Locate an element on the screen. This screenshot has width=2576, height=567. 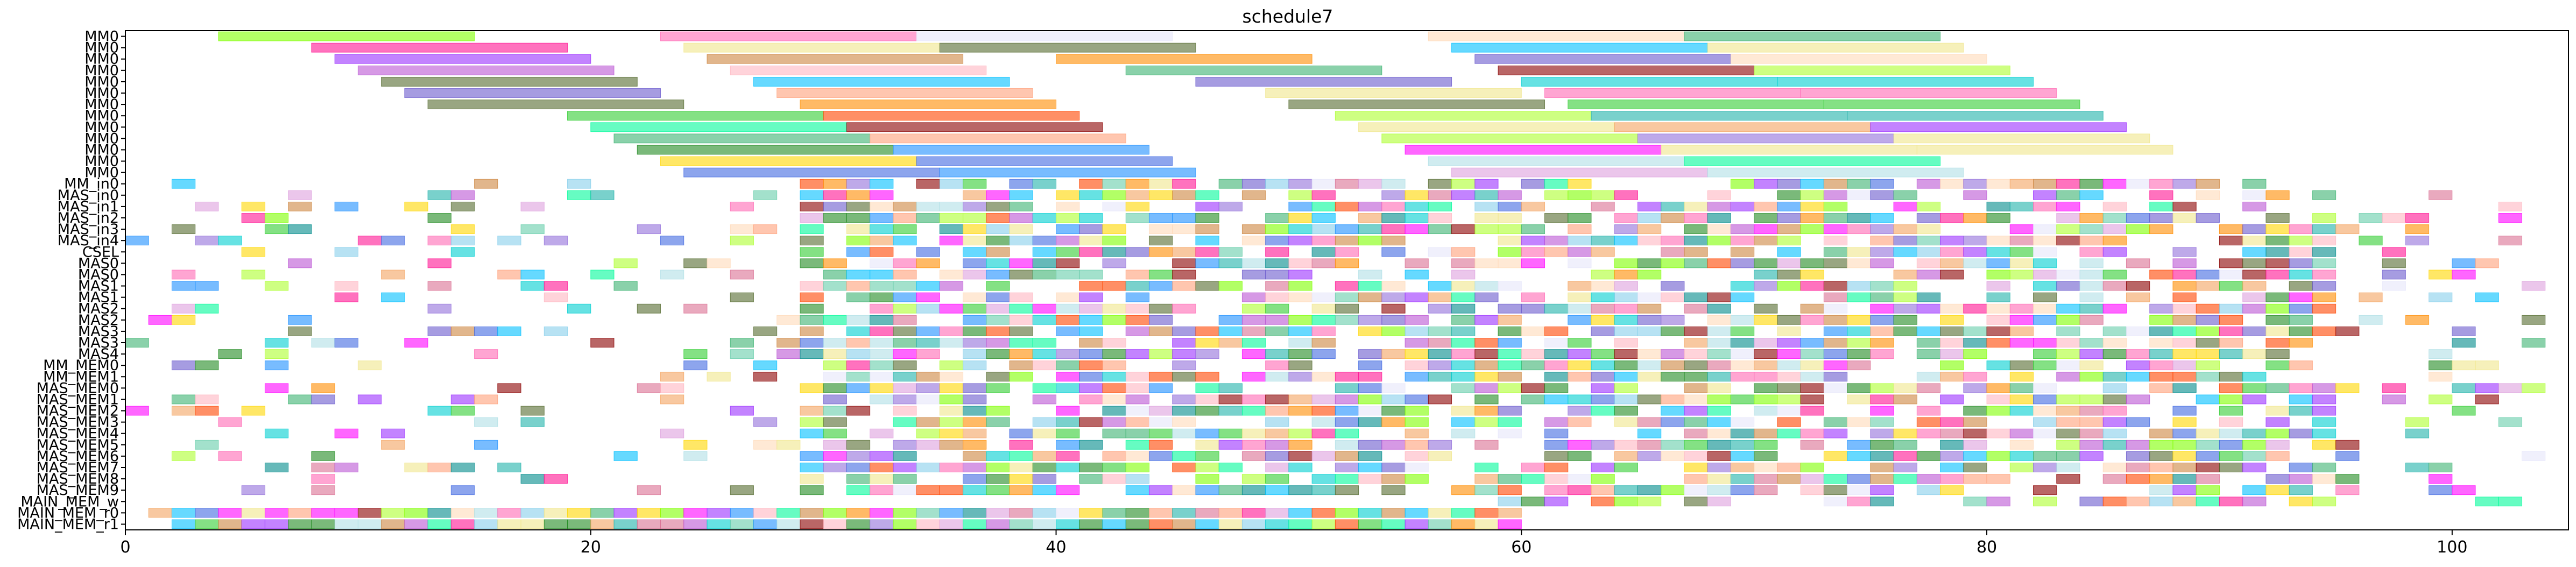
y-tick-label: MM_MEM0 is located at coordinates (81, 365).